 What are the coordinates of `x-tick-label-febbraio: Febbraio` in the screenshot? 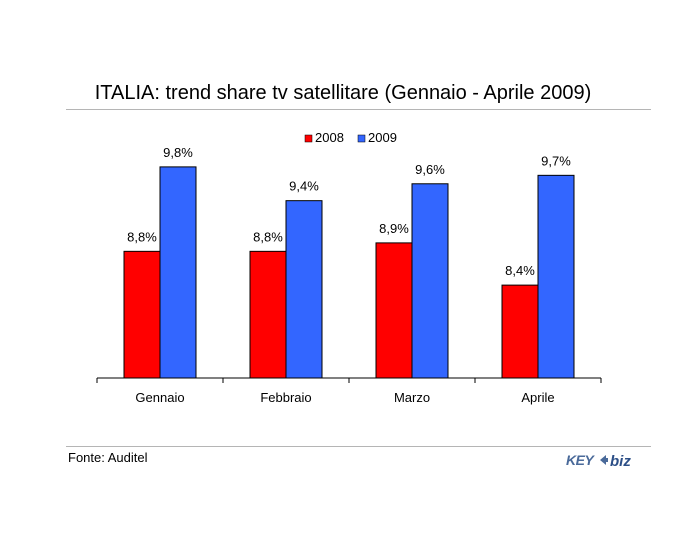 It's located at (285, 397).